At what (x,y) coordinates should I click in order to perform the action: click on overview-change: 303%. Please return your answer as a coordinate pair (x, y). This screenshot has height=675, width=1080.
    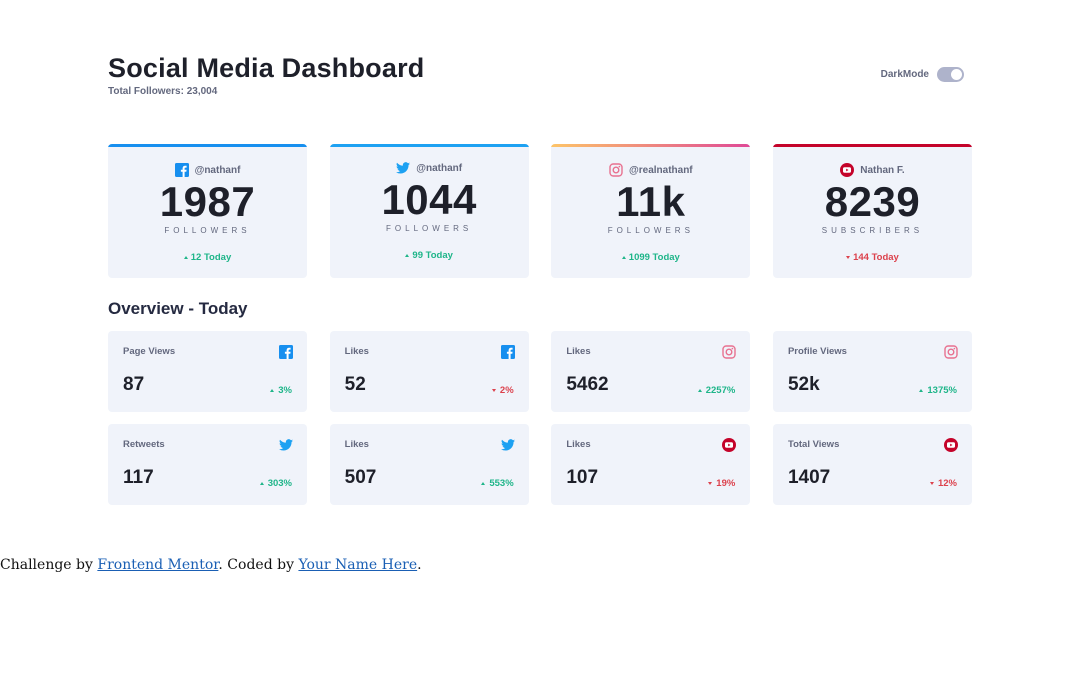
    Looking at the image, I should click on (275, 483).